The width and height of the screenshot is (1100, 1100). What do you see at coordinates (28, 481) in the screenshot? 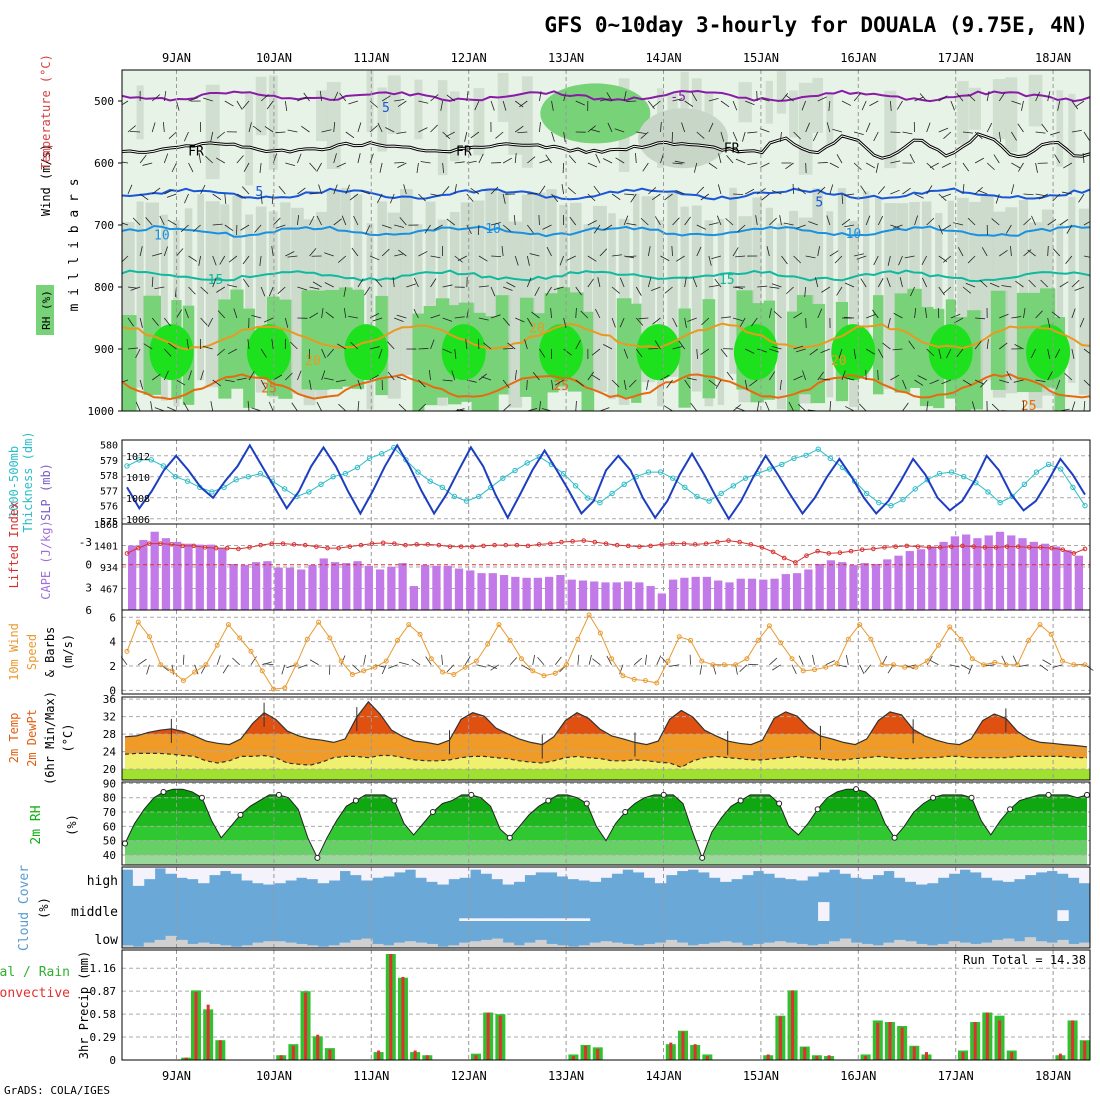
I see `axis-label: Thickness (dm)` at bounding box center [28, 481].